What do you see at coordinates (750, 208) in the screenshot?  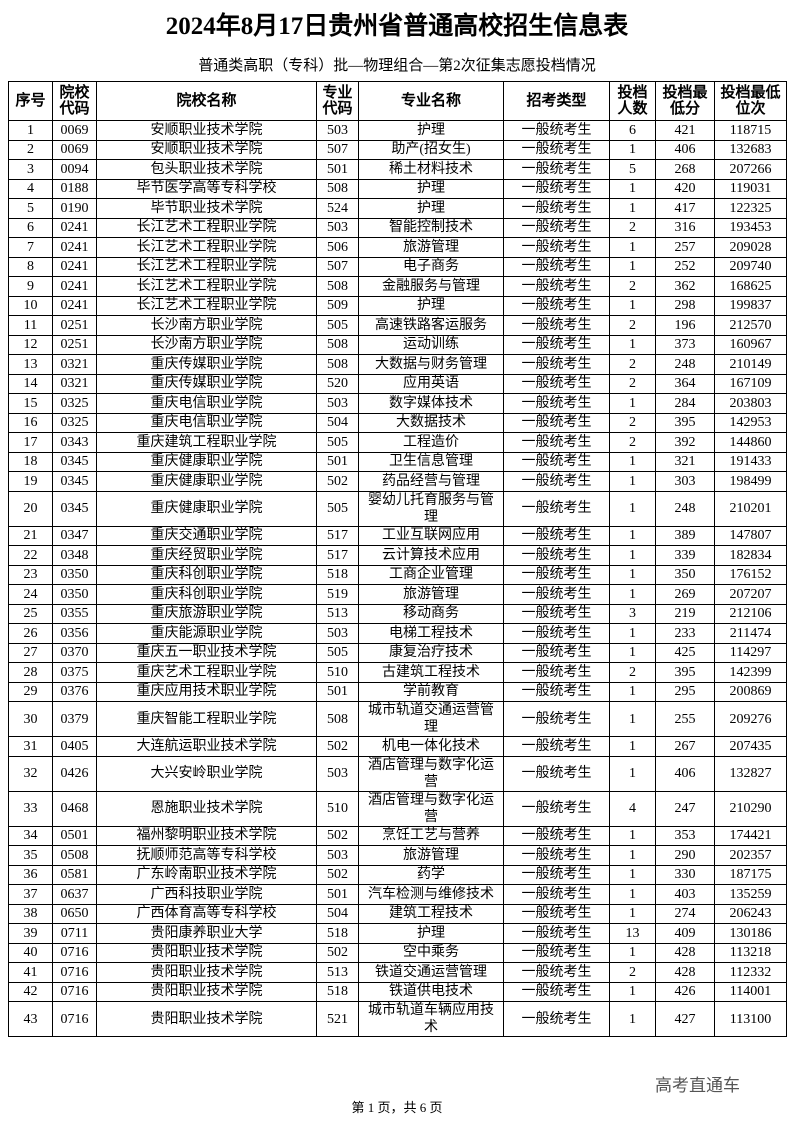 I see `table-cell: 122325` at bounding box center [750, 208].